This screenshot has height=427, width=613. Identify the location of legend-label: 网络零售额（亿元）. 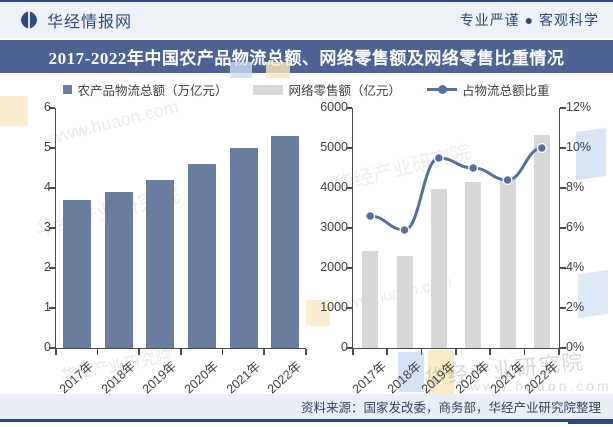
(344, 91).